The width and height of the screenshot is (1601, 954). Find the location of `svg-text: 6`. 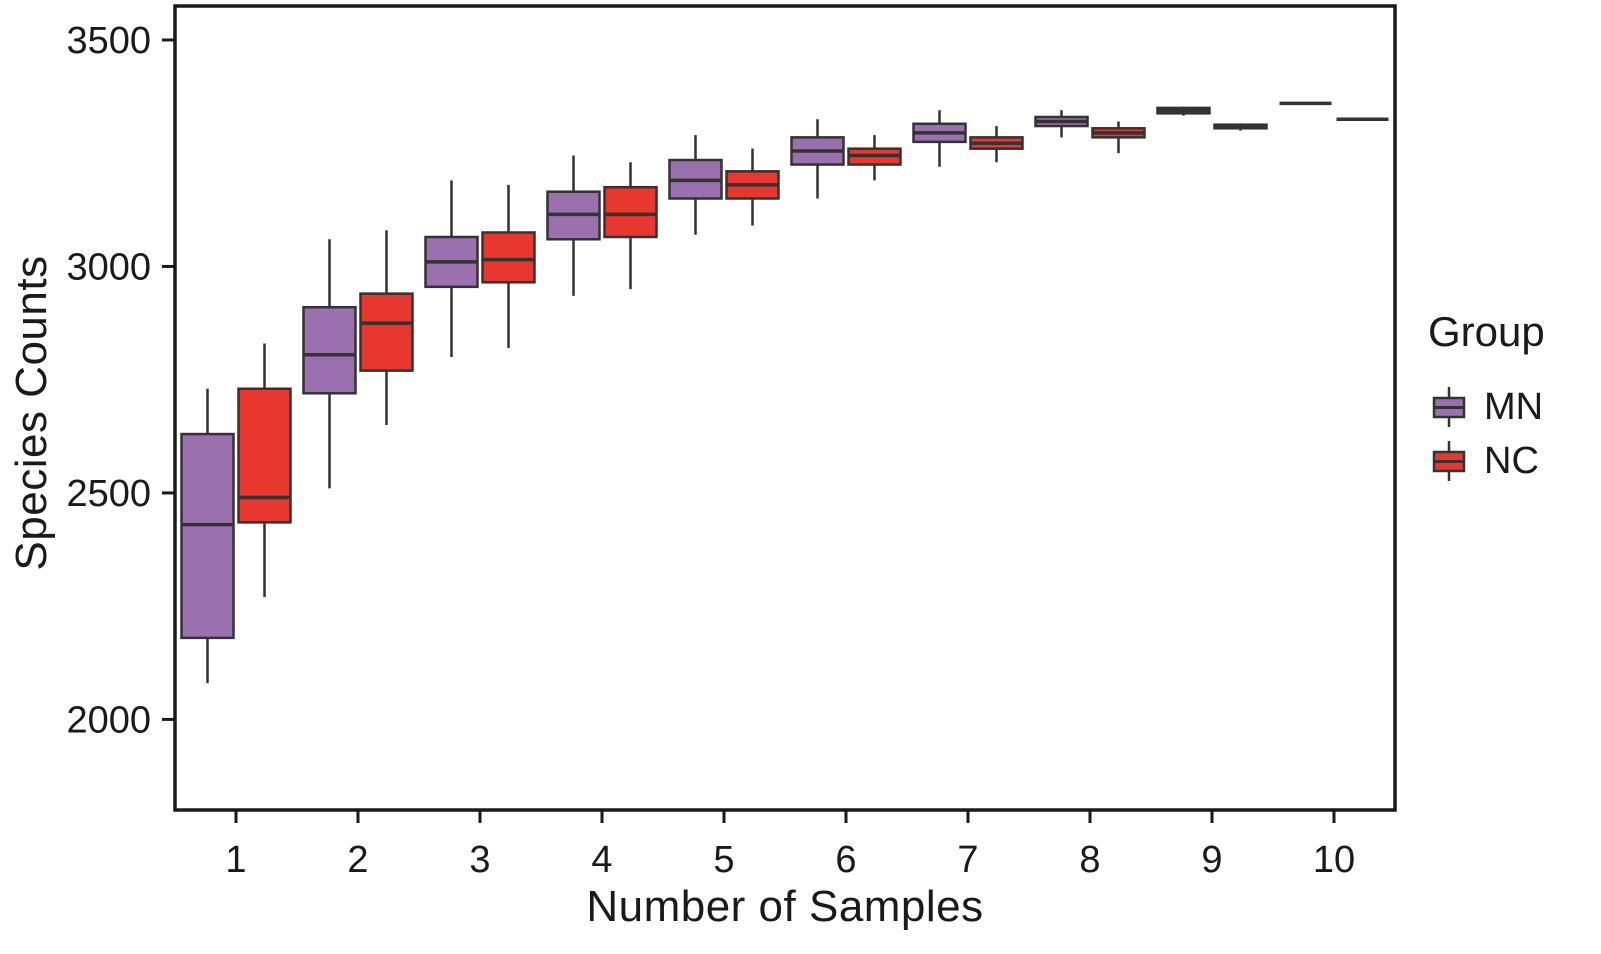

svg-text: 6 is located at coordinates (845, 860).